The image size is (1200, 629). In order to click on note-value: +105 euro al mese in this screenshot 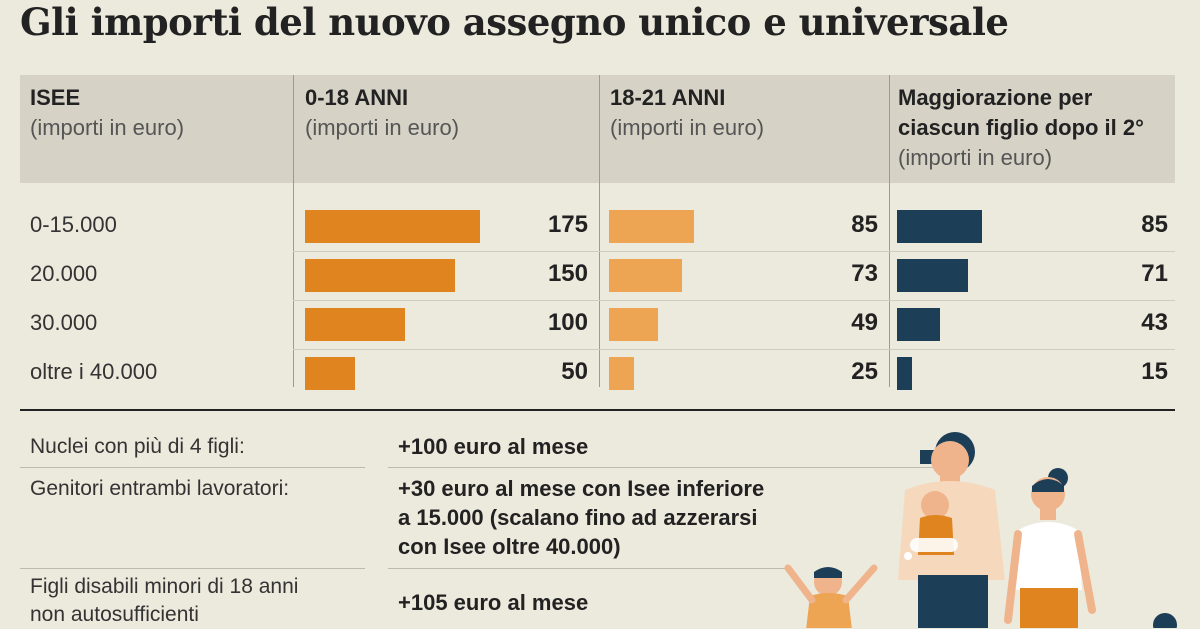, I will do `click(493, 602)`.